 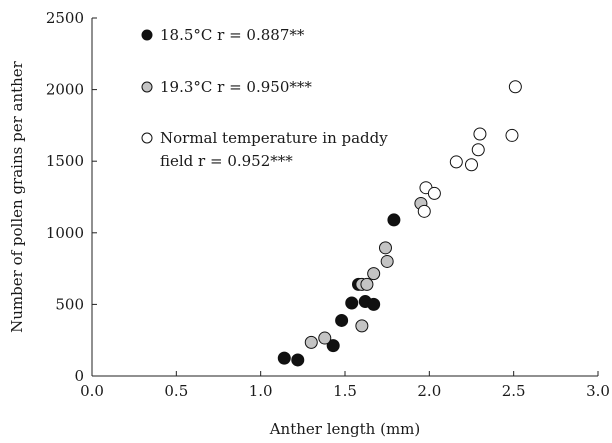 I want to click on y-axis-title: Number of pollen grains per anther, so click(x=17, y=196).